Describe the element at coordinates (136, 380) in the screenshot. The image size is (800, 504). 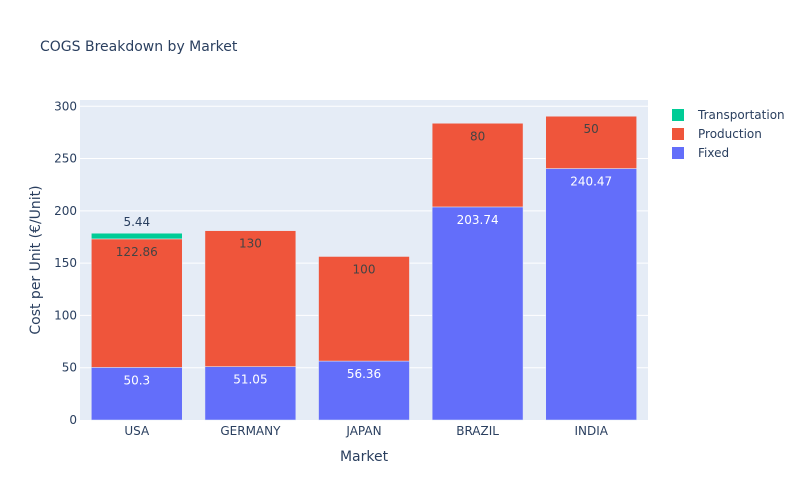
I see `data-label: 50.3` at that location.